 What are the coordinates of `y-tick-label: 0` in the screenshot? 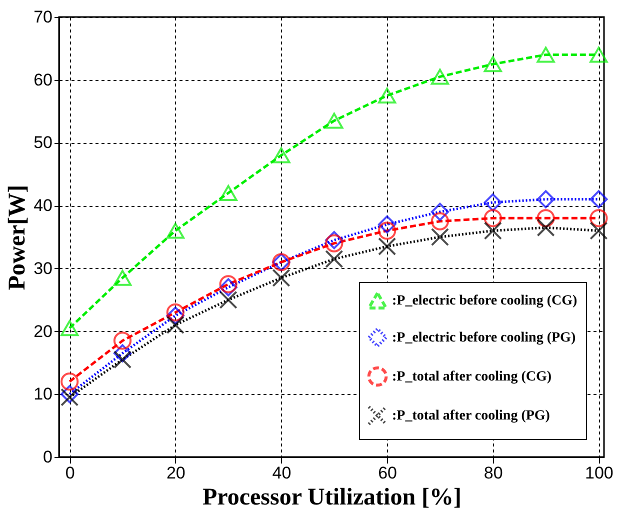 It's located at (47, 457).